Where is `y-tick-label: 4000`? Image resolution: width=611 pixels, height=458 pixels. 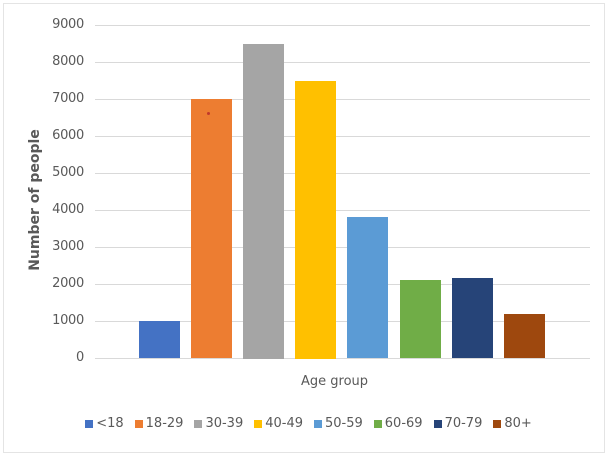
y-tick-label: 4000 is located at coordinates (68, 209).